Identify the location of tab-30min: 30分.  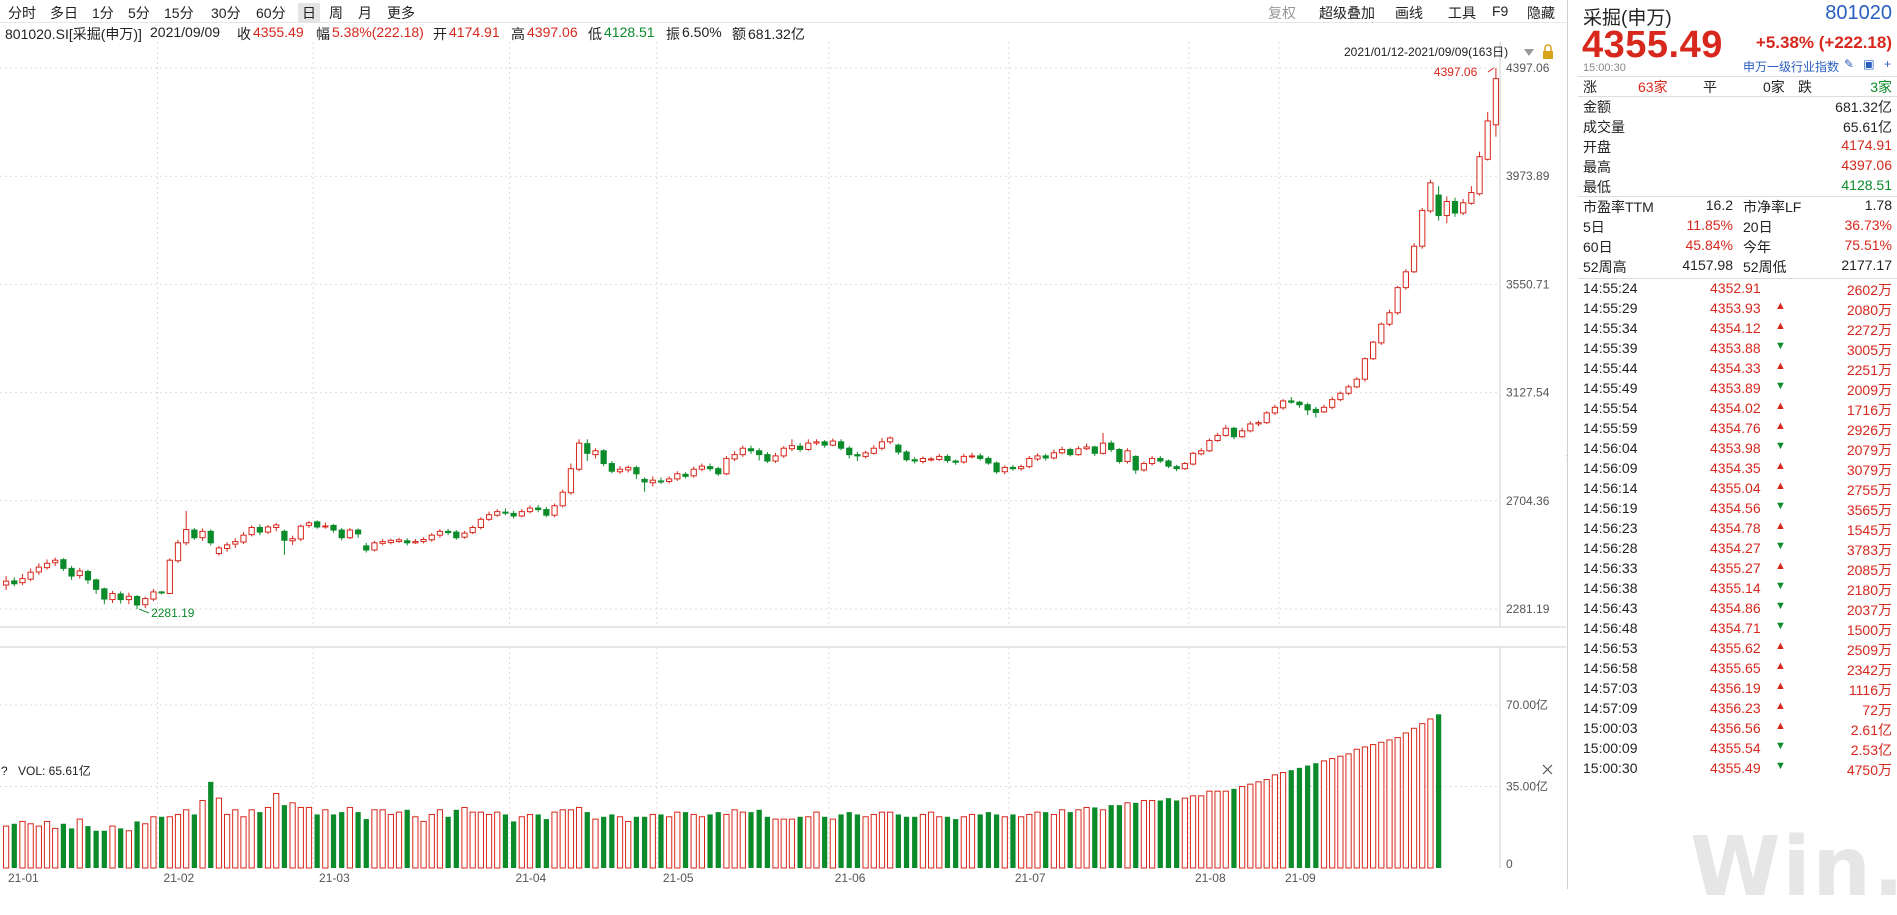
(226, 13).